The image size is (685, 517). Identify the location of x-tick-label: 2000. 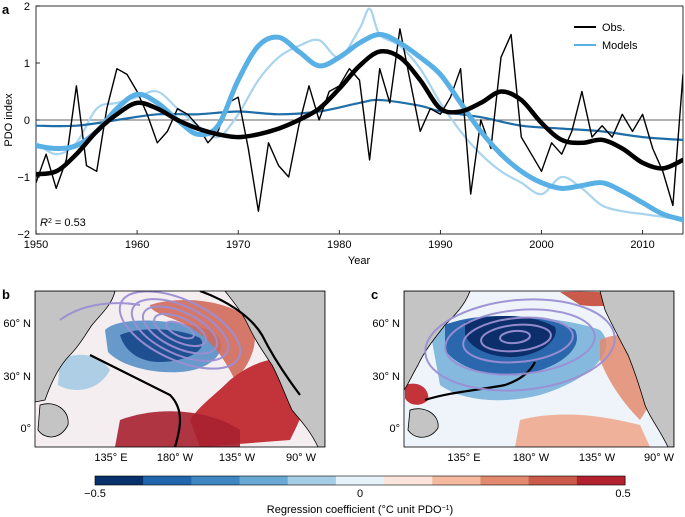
(541, 245).